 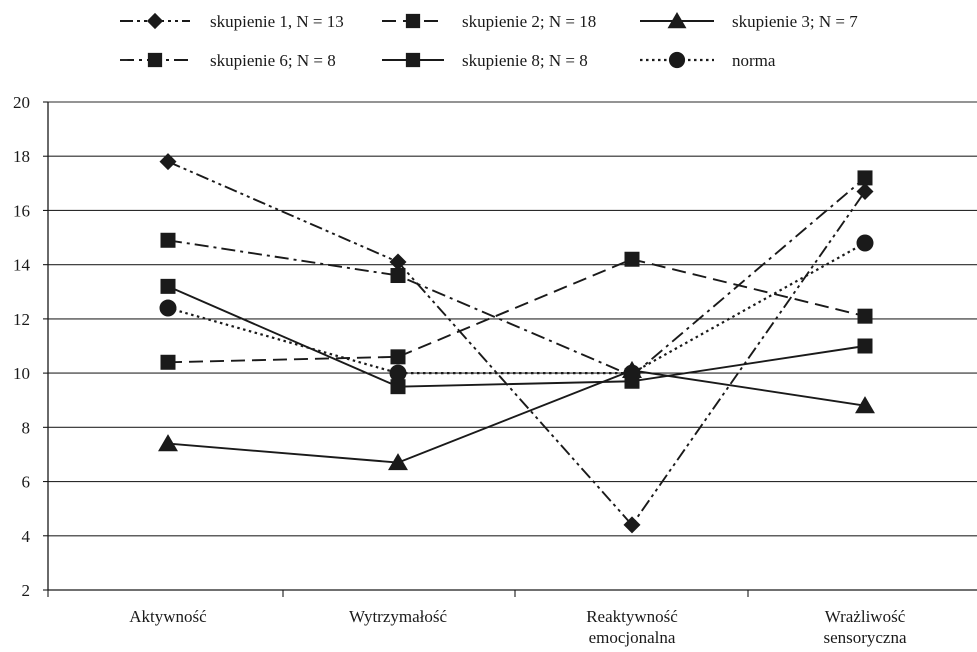 What do you see at coordinates (26, 427) in the screenshot?
I see `y-tick-label-8: 8` at bounding box center [26, 427].